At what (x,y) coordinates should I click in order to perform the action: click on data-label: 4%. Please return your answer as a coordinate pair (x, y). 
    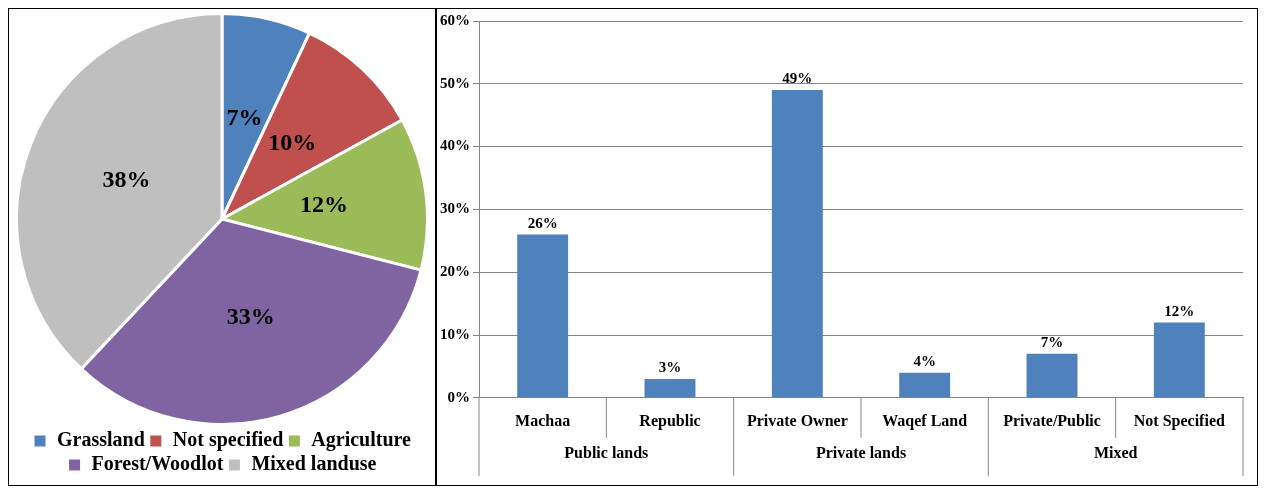
    Looking at the image, I should click on (924, 361).